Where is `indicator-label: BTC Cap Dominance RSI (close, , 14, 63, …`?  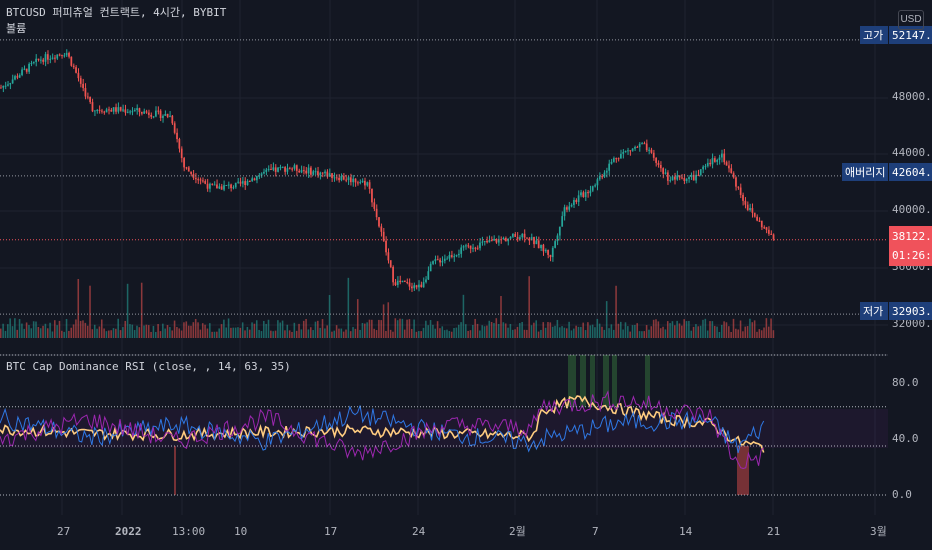 indicator-label: BTC Cap Dominance RSI (close, , 14, 63, … is located at coordinates (148, 366).